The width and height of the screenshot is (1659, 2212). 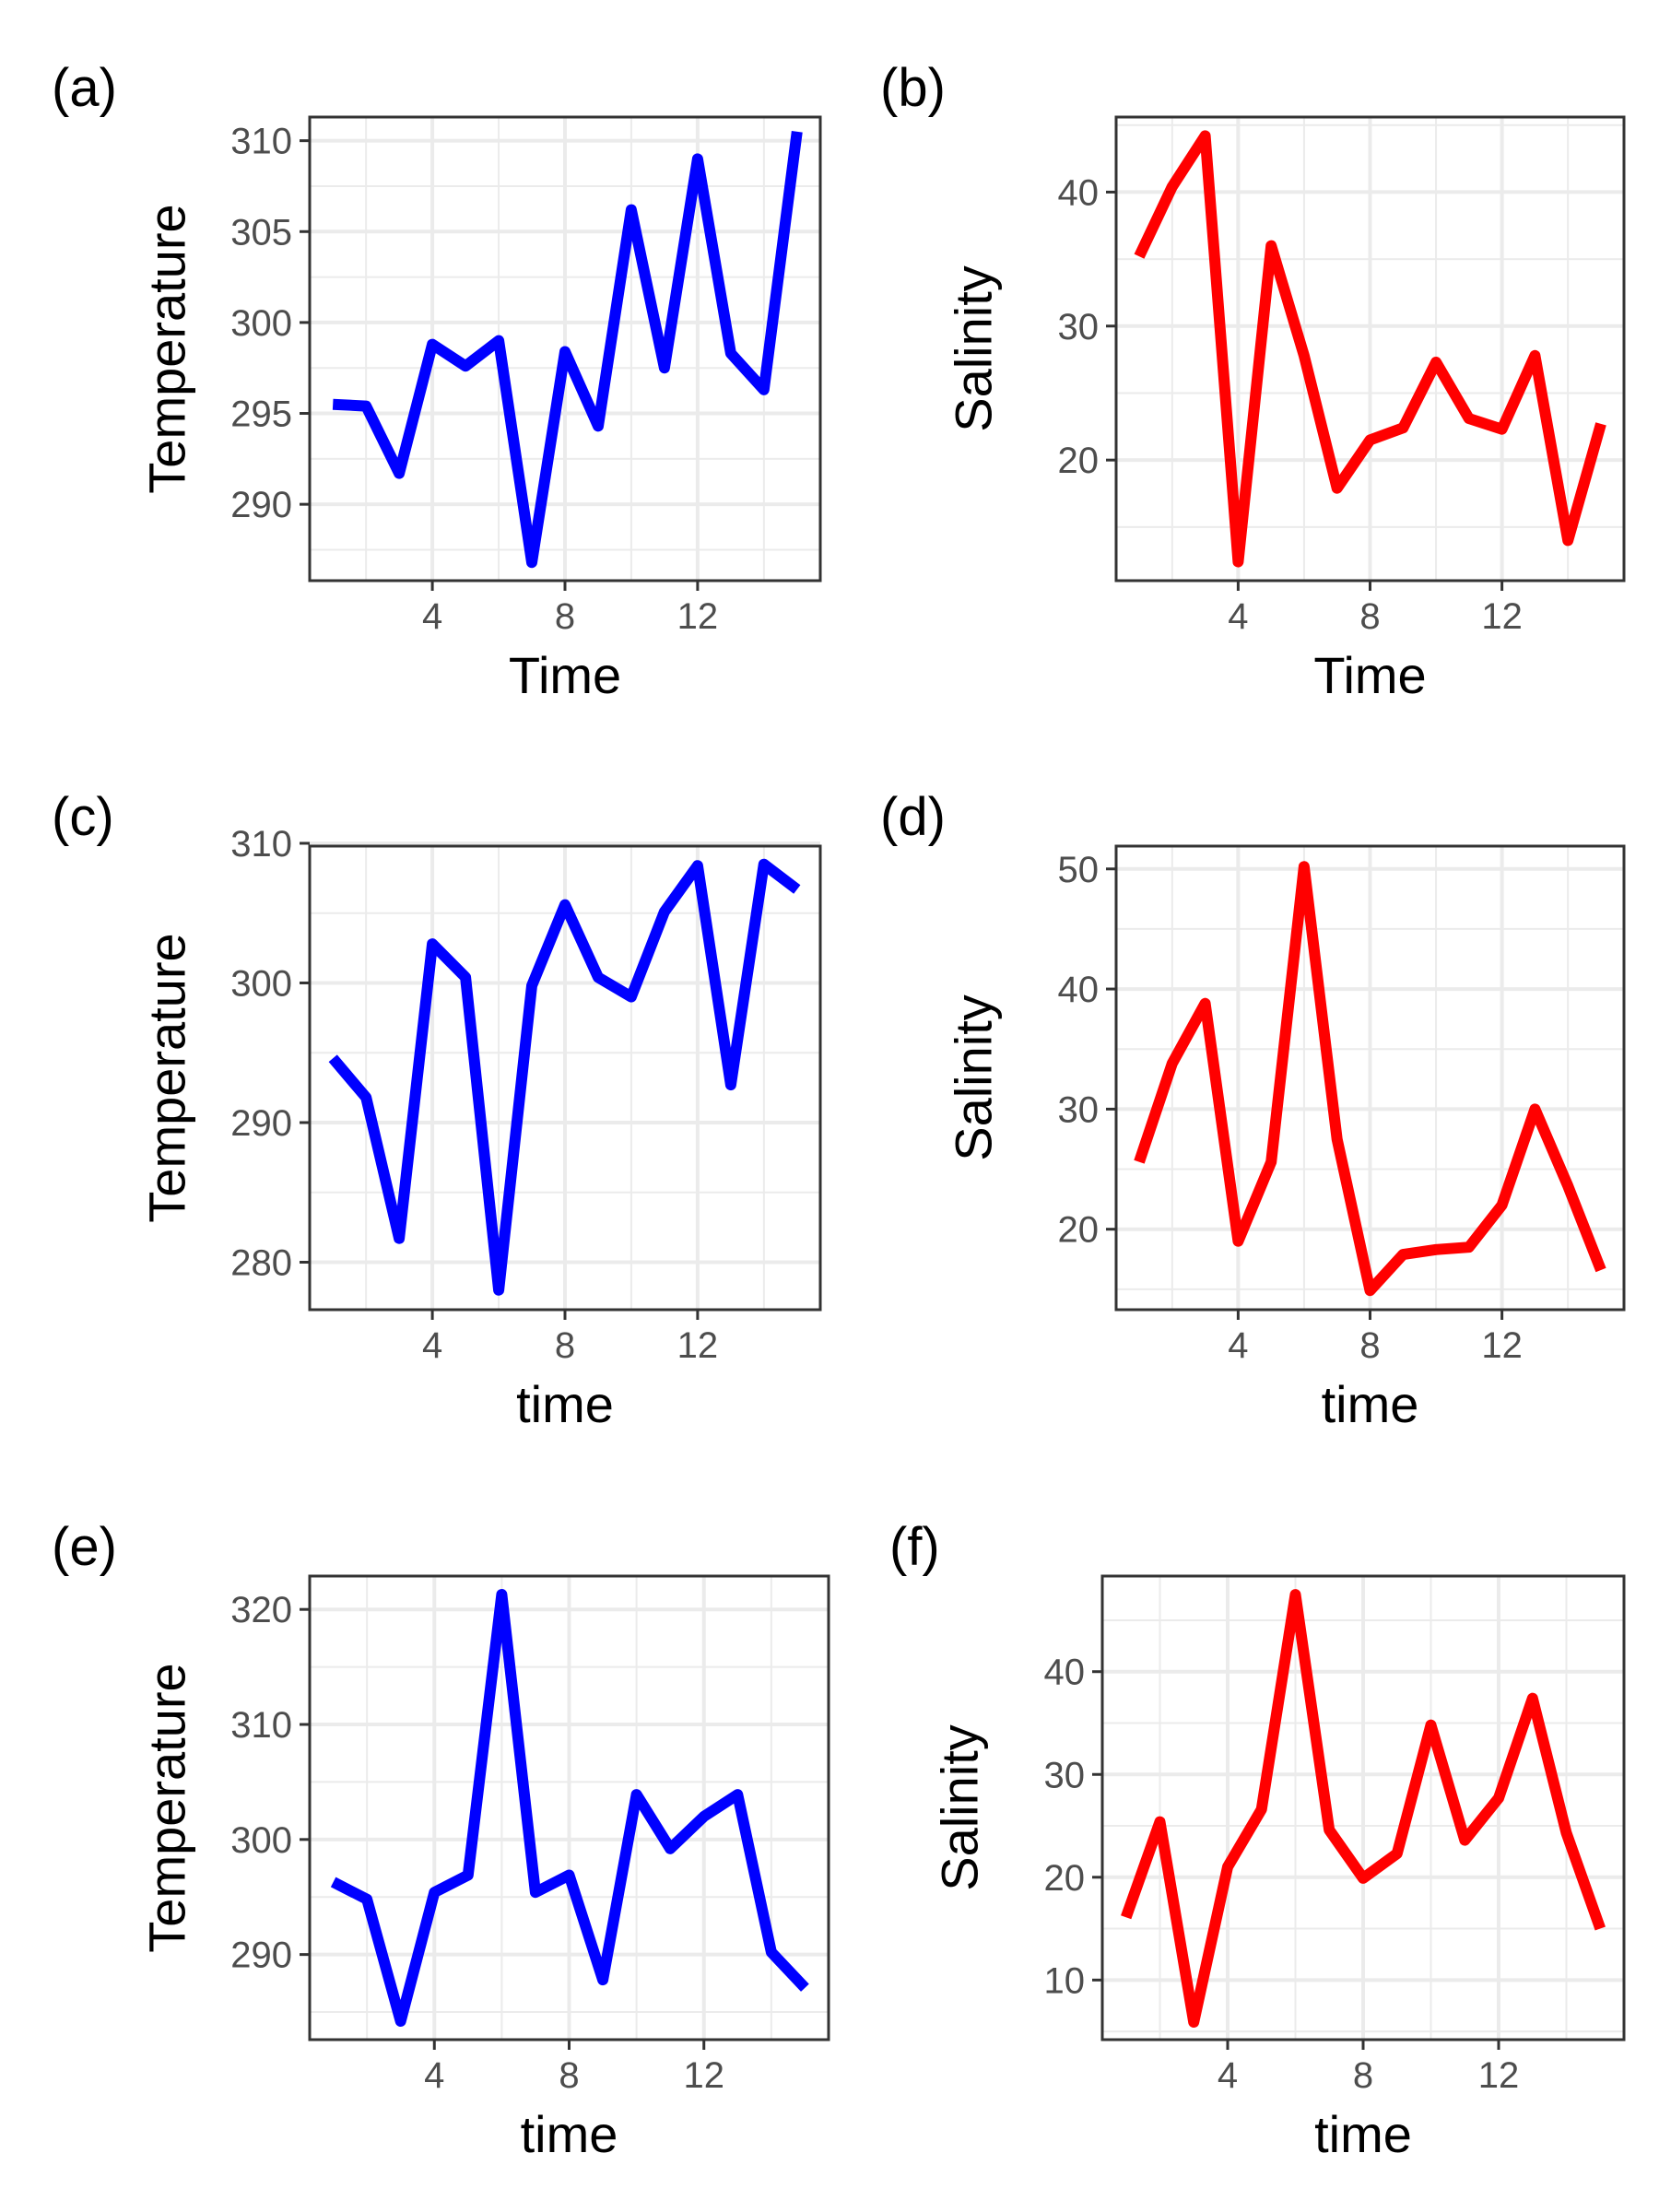 I want to click on panel-f-y-tick-label: 30, so click(x=1065, y=1775).